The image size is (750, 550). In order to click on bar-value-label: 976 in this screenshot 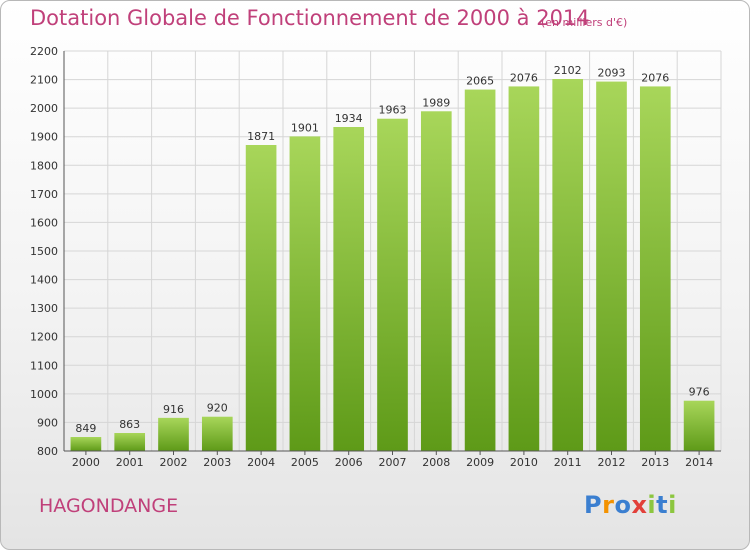, I will do `click(699, 392)`.